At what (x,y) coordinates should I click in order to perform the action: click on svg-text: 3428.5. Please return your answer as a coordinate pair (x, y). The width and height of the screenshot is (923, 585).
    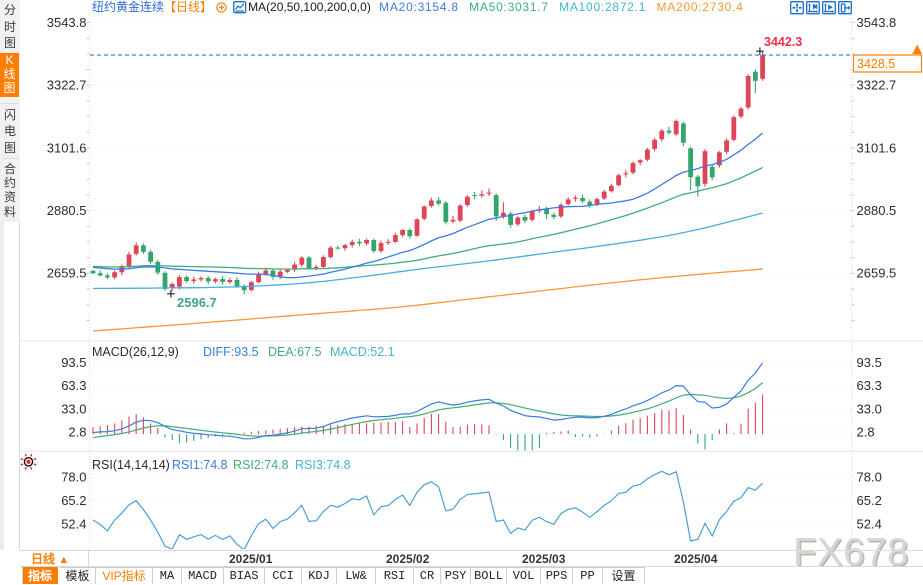
    Looking at the image, I should click on (876, 64).